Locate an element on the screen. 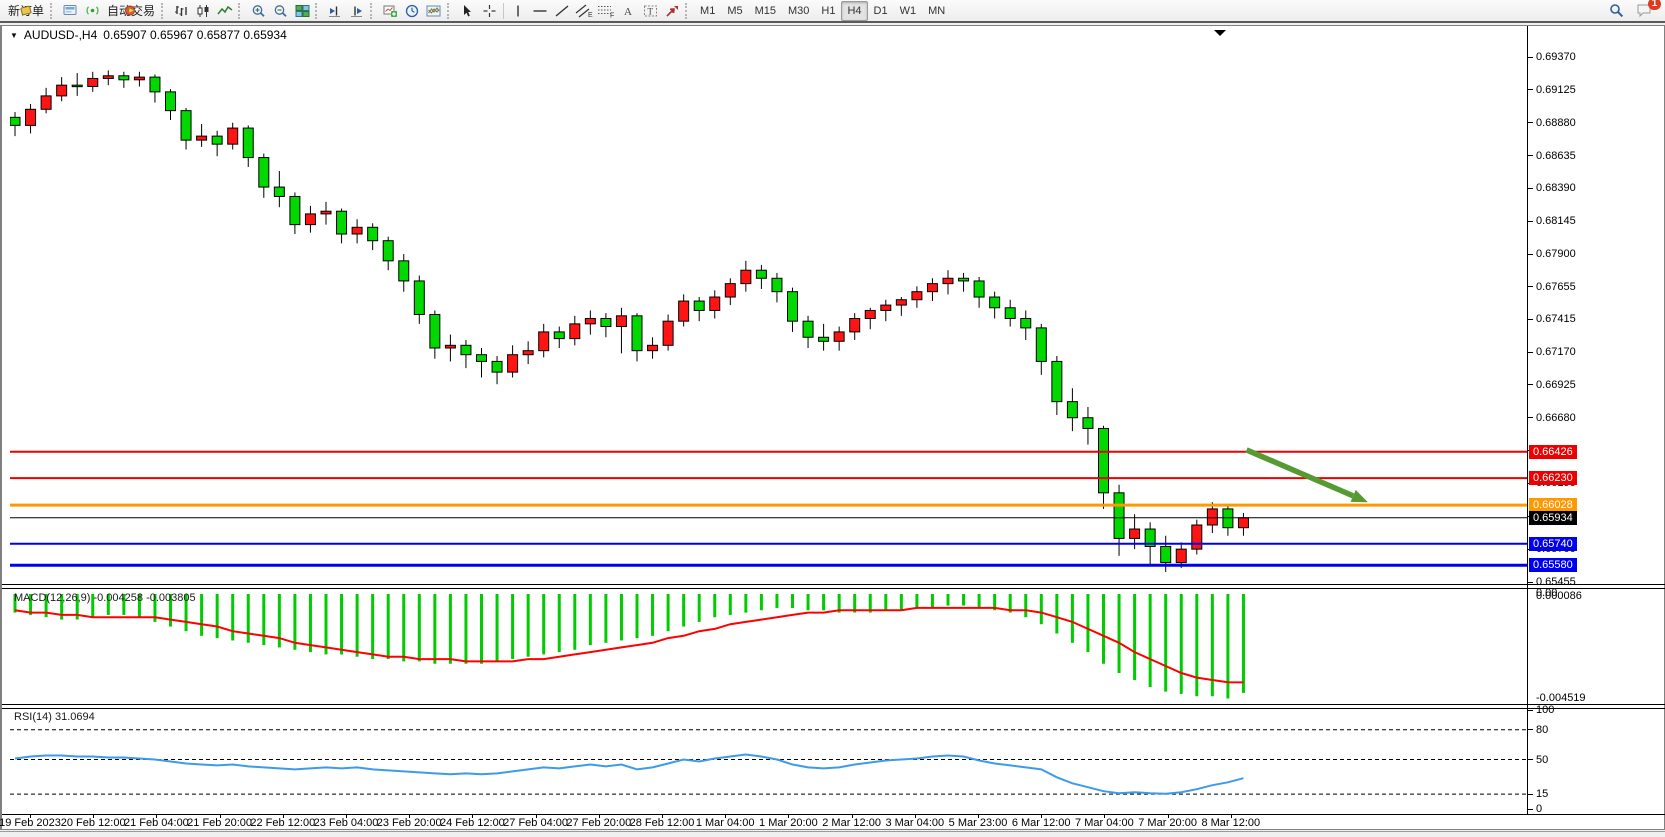 The height and width of the screenshot is (837, 1665). trendline-tool-button is located at coordinates (562, 11).